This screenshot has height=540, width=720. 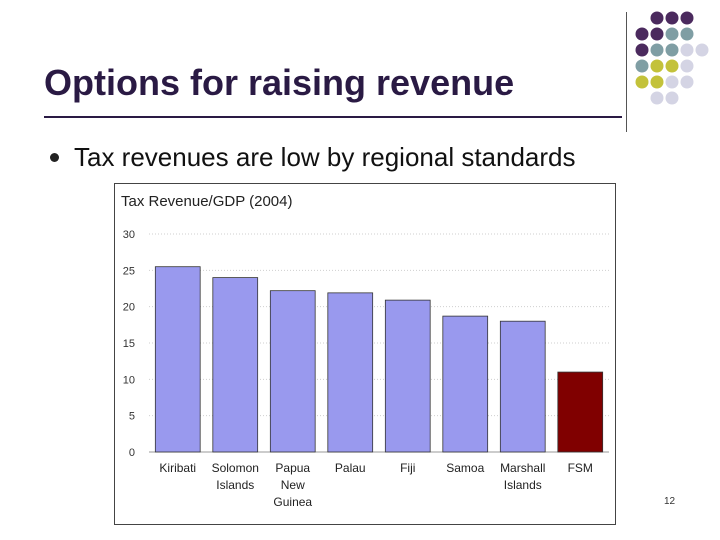 I want to click on bar-kiribati, so click(x=177, y=359).